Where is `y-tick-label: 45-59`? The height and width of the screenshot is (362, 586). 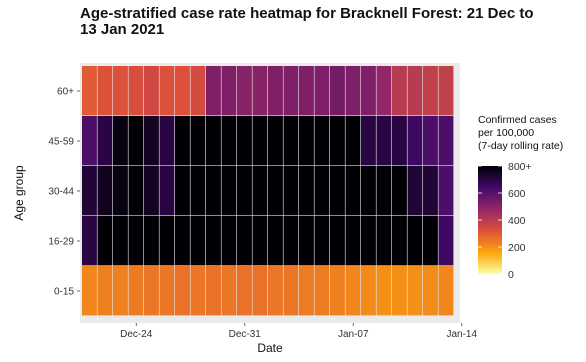
y-tick-label: 45-59 is located at coordinates (61, 142).